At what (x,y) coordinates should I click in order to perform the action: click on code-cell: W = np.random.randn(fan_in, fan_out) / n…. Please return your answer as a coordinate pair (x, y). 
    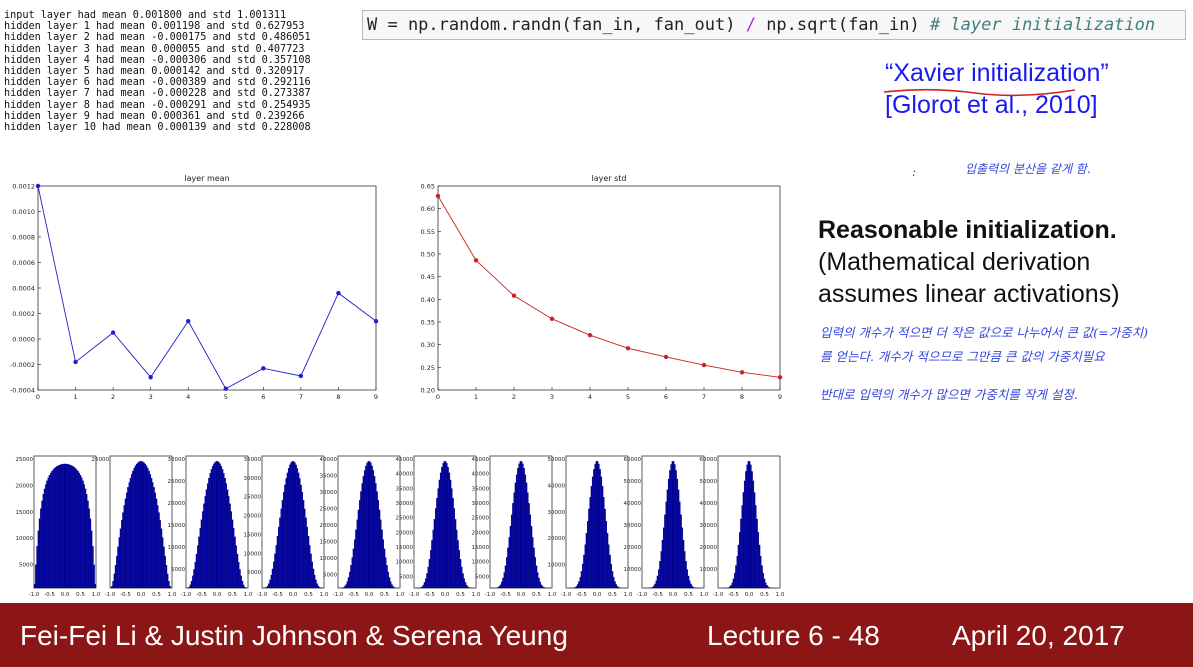
    Looking at the image, I should click on (774, 25).